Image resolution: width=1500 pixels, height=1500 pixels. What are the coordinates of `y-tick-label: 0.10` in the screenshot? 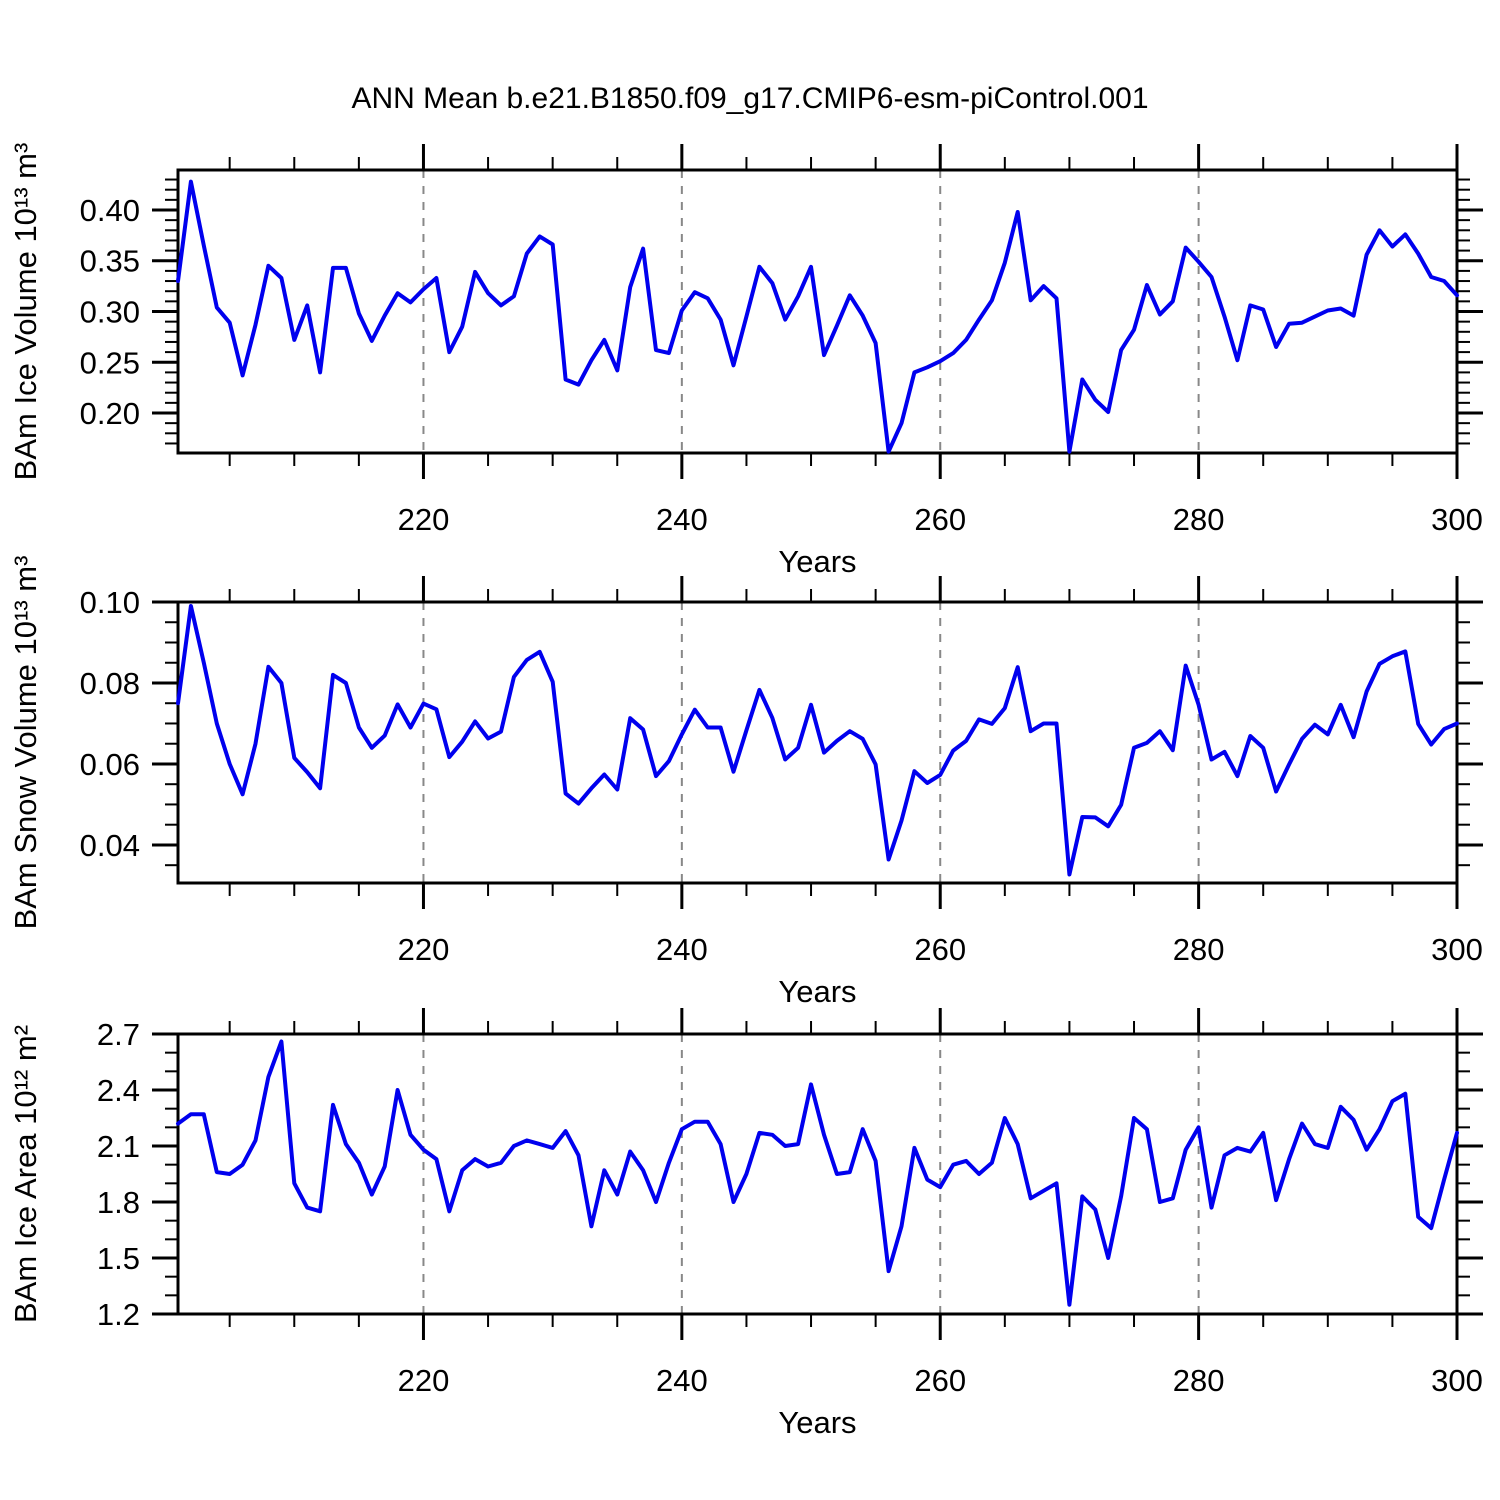 It's located at (110, 602).